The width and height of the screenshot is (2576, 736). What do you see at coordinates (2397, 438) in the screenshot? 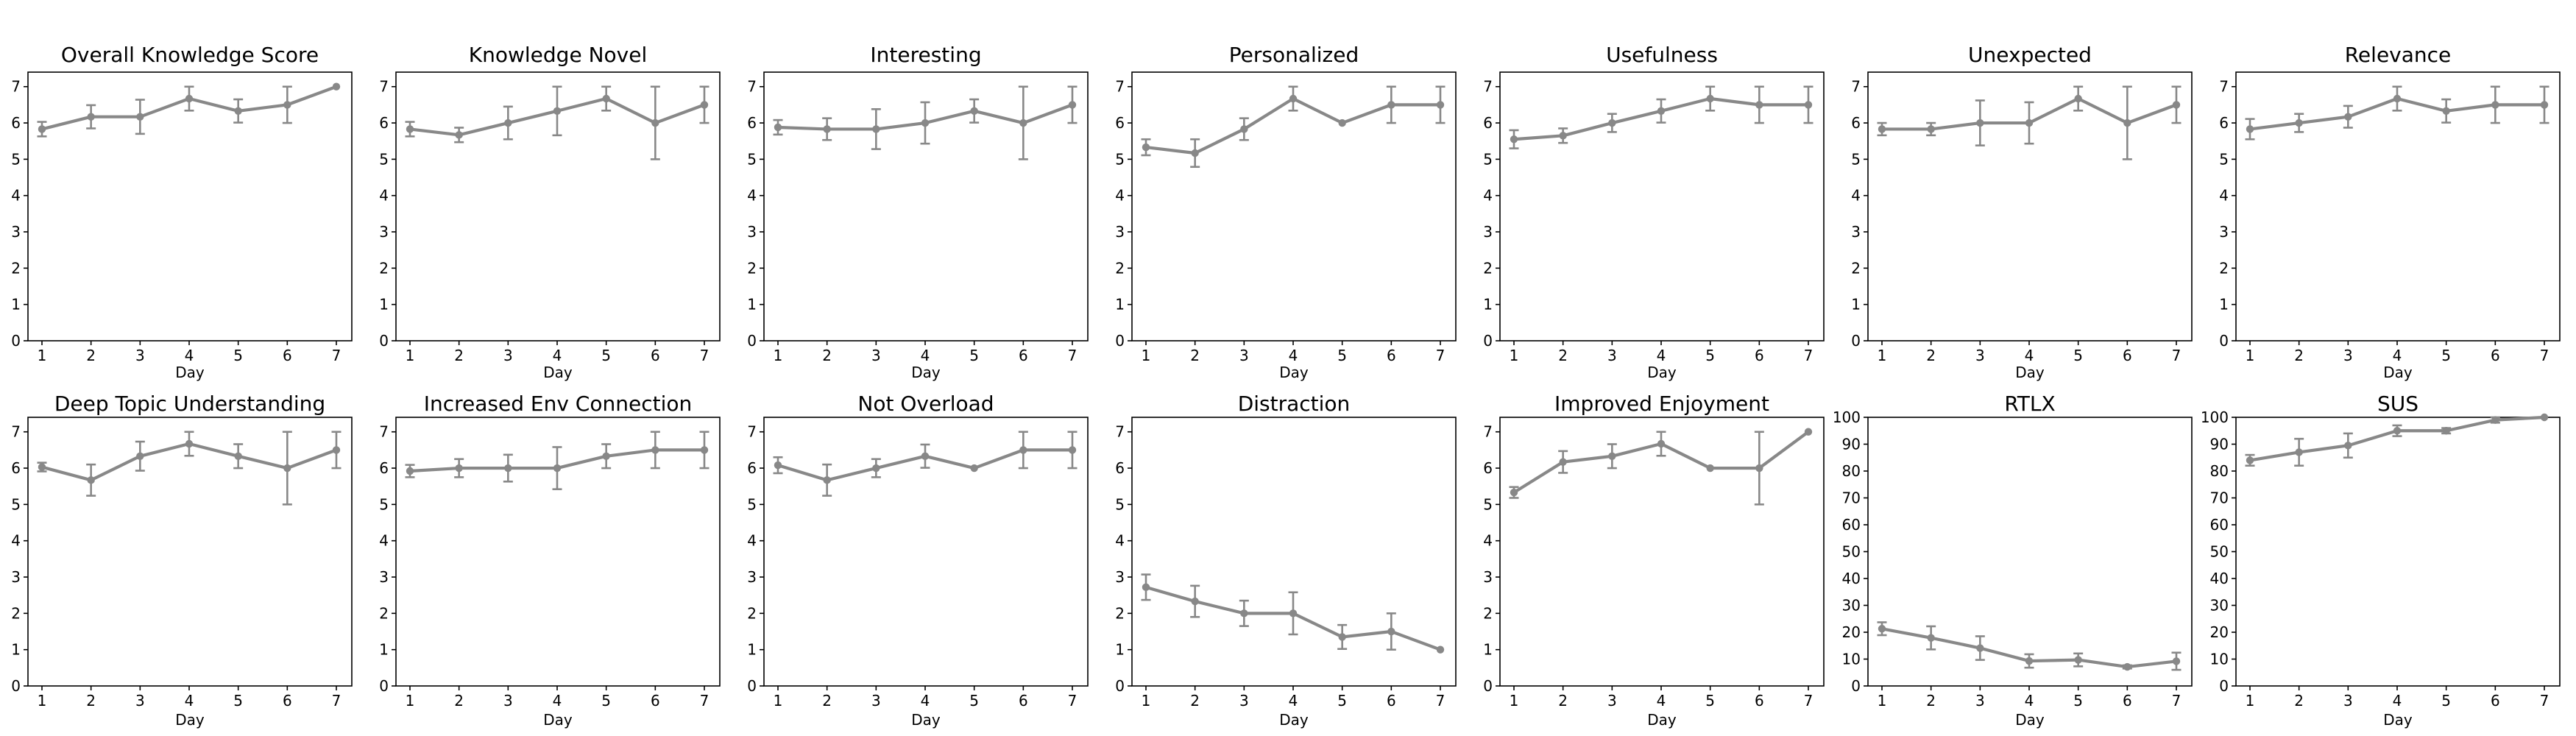
I see `series-line` at bounding box center [2397, 438].